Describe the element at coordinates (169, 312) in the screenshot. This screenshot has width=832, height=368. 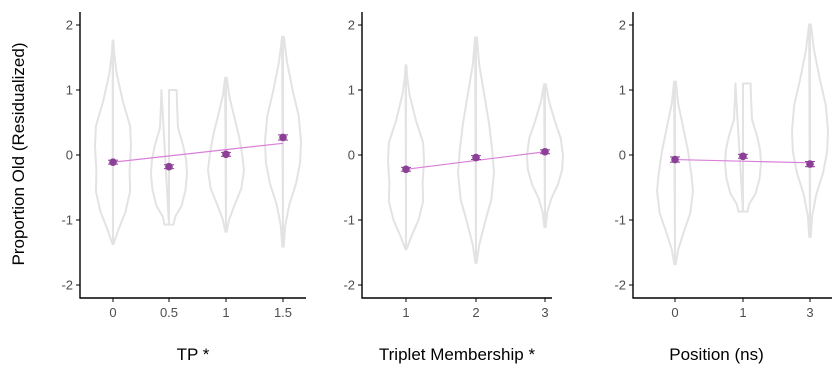
I see `x-tick-label: 0.5` at that location.